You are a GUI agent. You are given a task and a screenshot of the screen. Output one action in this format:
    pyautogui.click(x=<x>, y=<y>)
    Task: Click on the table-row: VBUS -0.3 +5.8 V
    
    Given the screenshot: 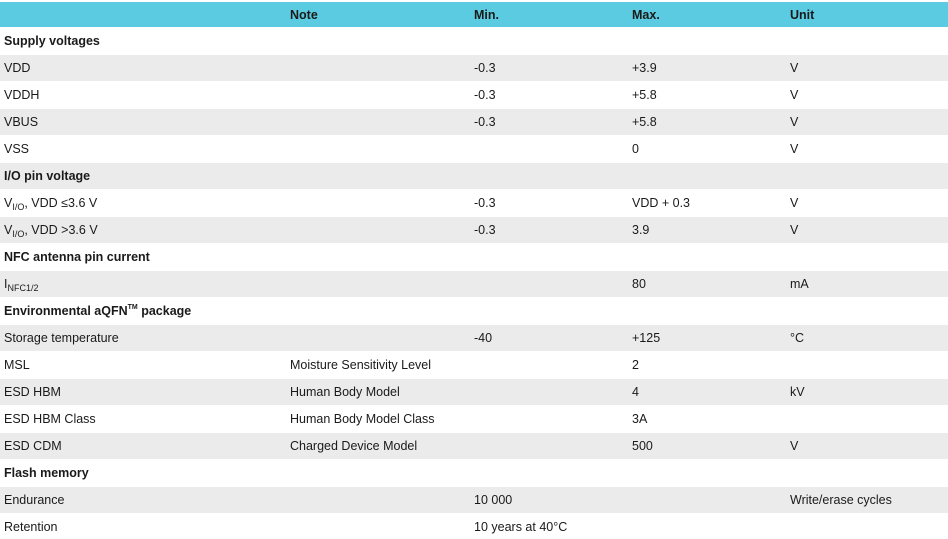 What is the action you would take?
    pyautogui.click(x=474, y=122)
    